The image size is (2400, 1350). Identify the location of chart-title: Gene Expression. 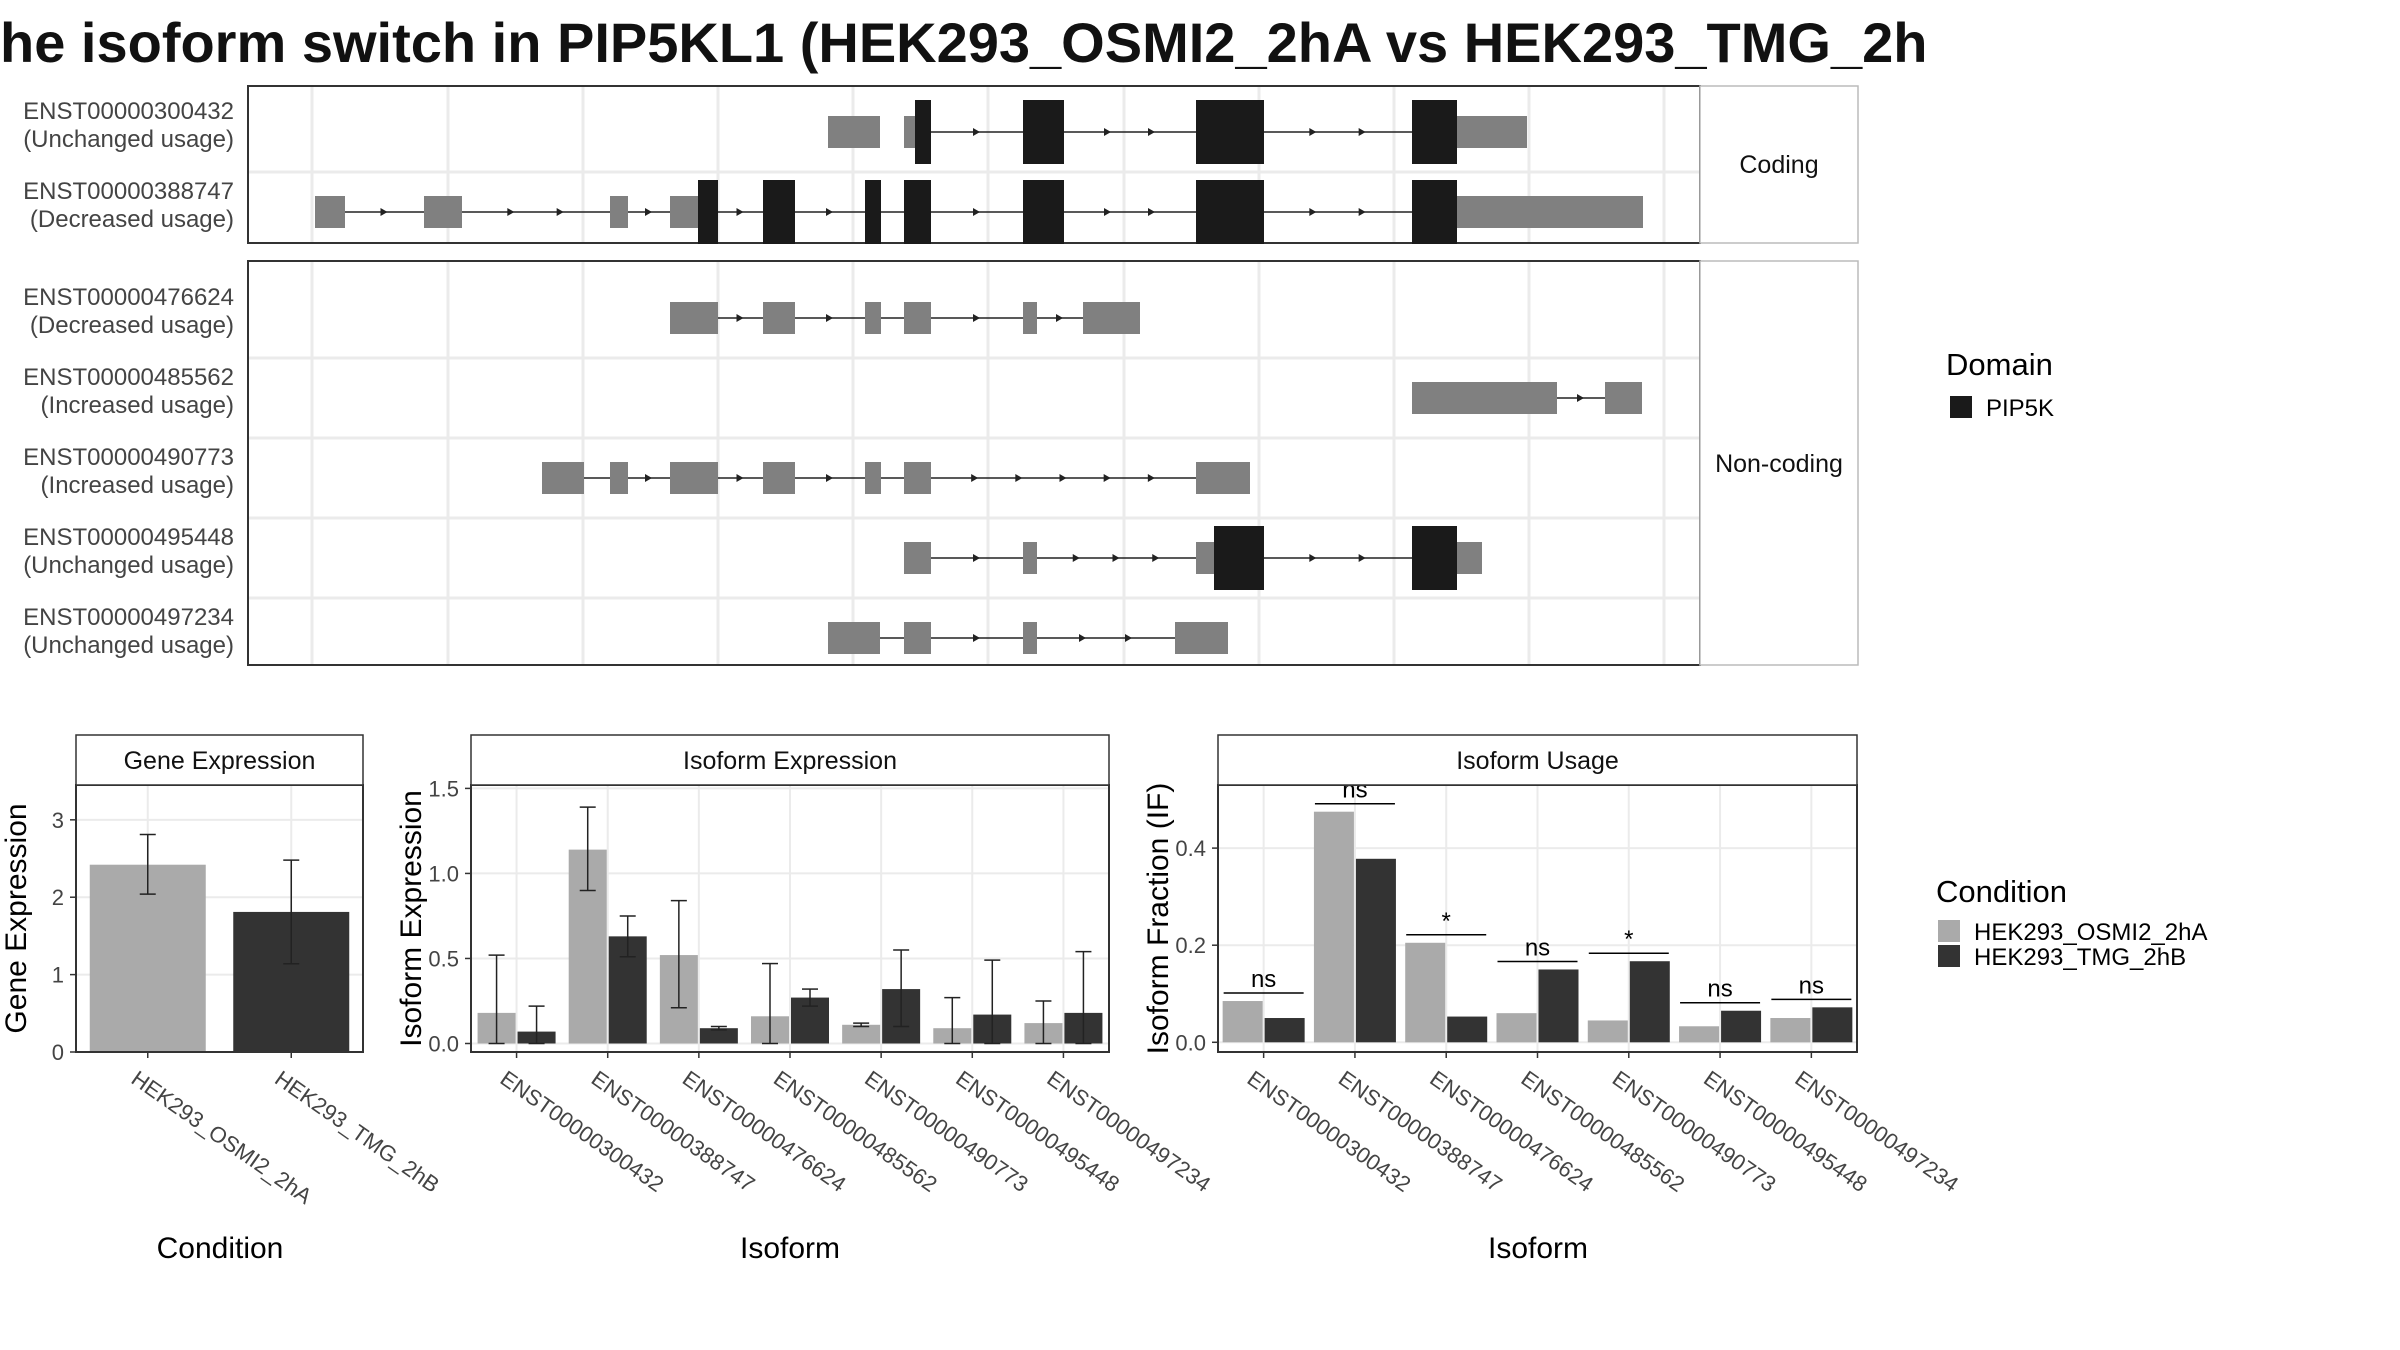
(220, 761).